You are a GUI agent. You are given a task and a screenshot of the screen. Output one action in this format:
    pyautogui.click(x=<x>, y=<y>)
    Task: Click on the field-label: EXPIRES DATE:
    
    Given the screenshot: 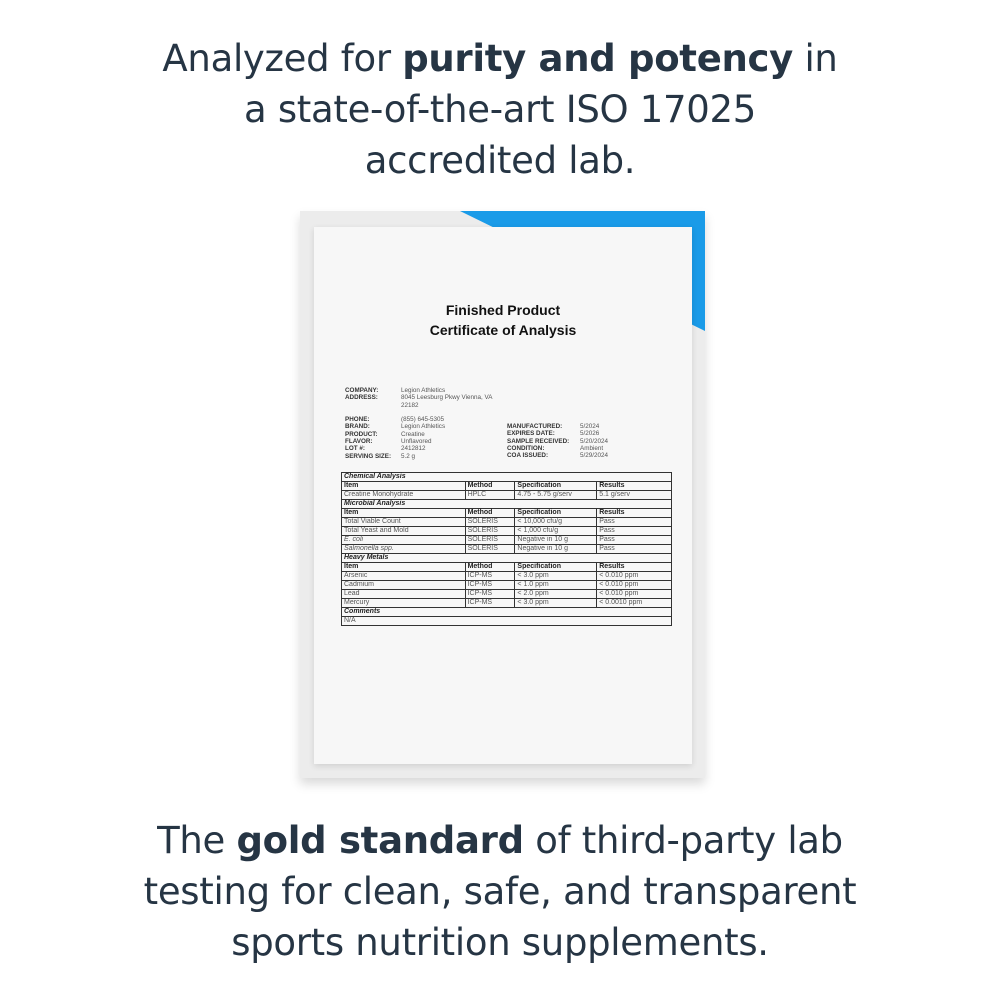 What is the action you would take?
    pyautogui.click(x=531, y=434)
    